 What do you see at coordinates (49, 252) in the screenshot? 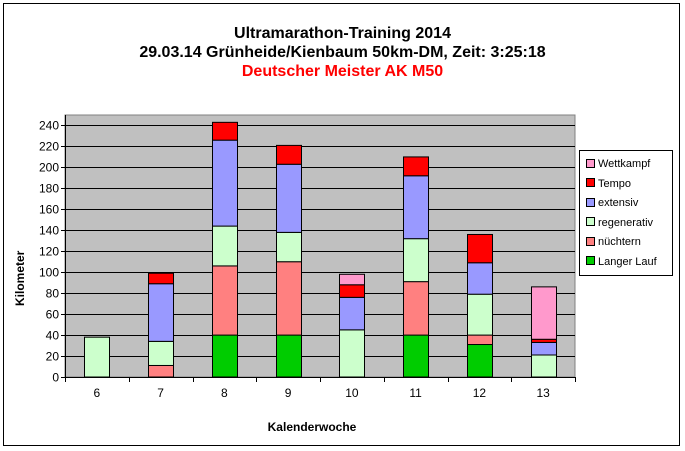
I see `y-tick-label: 120` at bounding box center [49, 252].